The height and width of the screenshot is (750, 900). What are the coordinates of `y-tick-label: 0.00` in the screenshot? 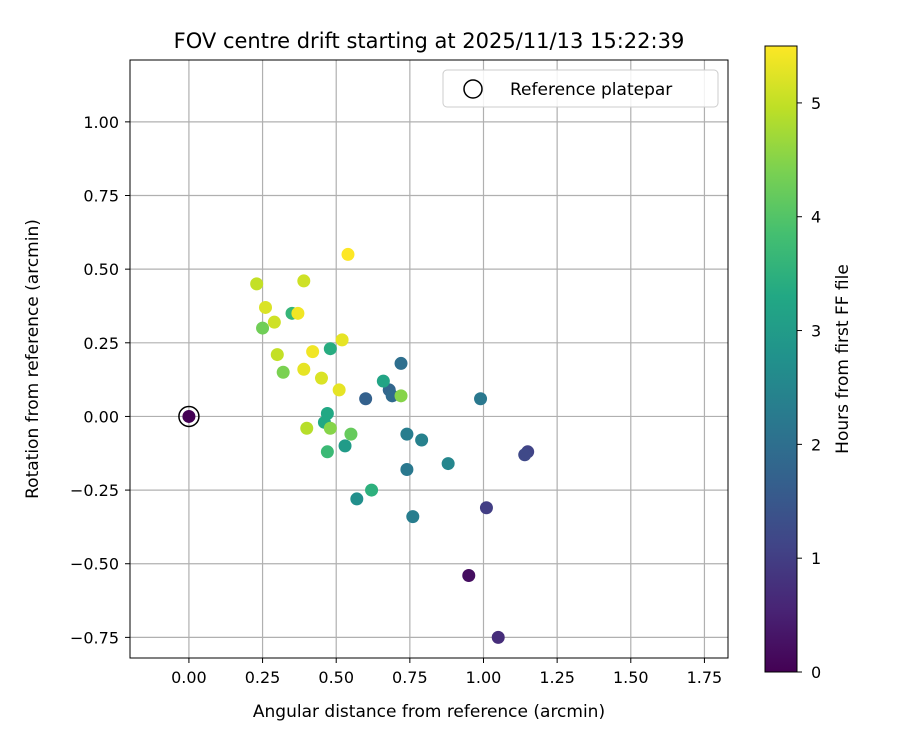 It's located at (101, 416).